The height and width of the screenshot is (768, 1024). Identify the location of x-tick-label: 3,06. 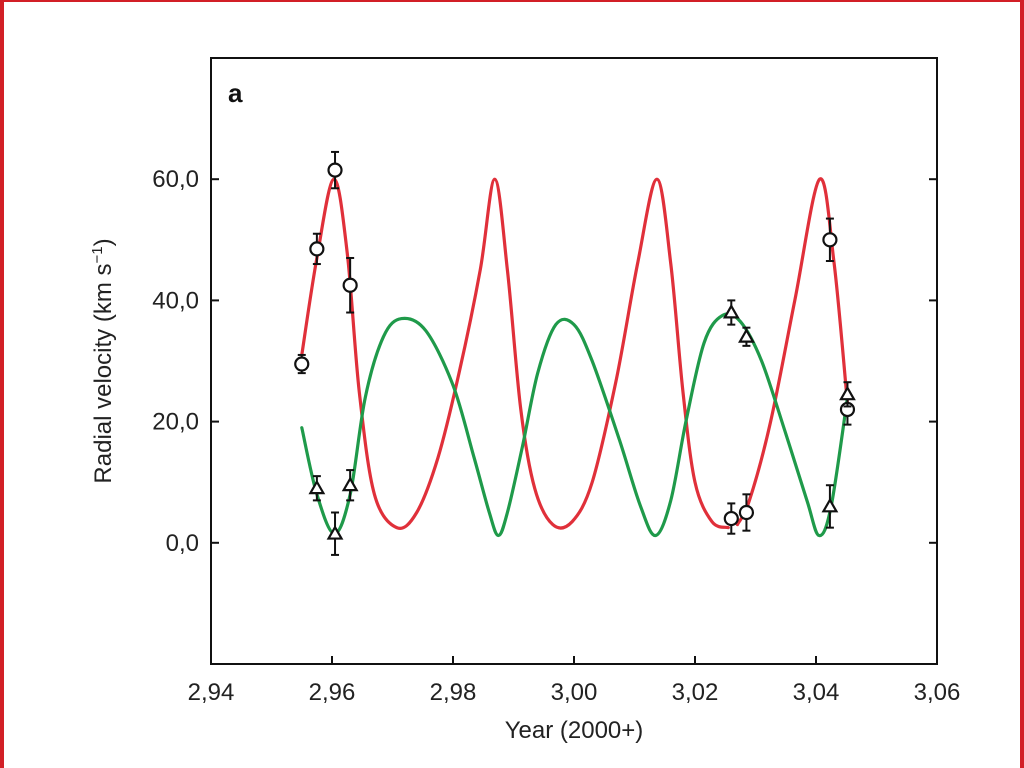
(937, 692).